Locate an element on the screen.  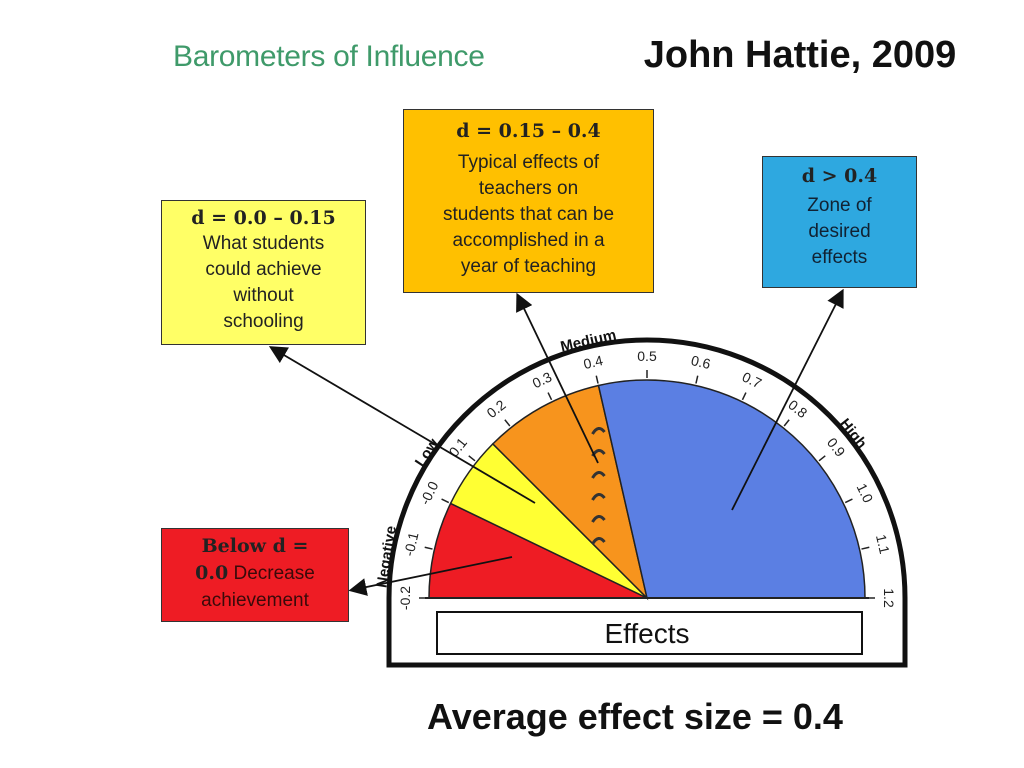
callout-mid-line: accomplished in a is located at coordinates (528, 240).